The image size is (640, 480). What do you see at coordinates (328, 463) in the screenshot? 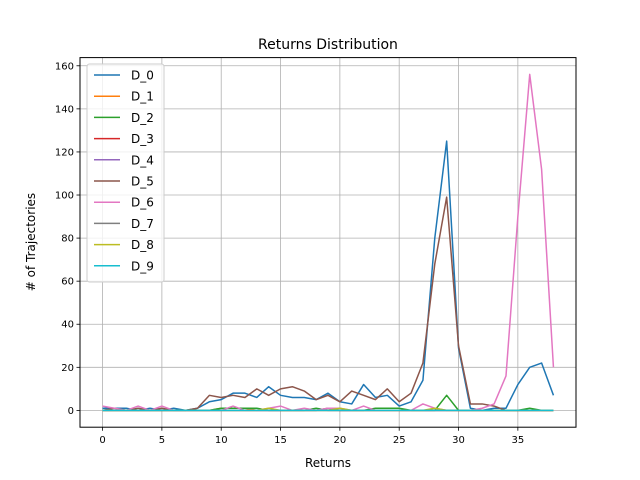
I see `x-axis-label: Returns` at bounding box center [328, 463].